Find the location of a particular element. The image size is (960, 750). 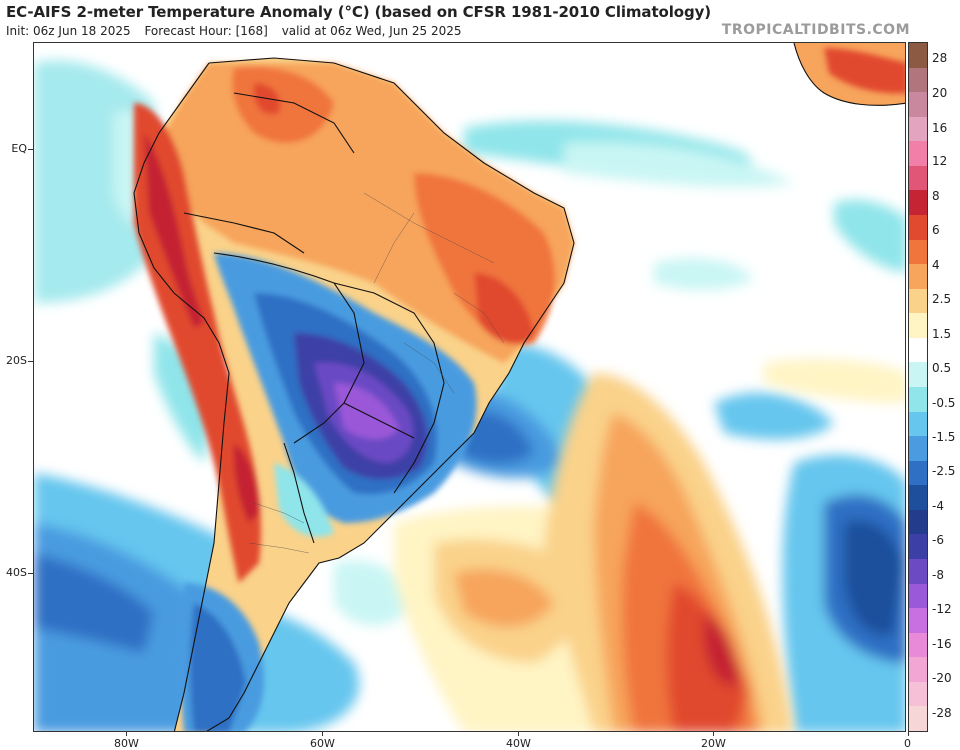

colorbar-label: 1.5 is located at coordinates (942, 334).